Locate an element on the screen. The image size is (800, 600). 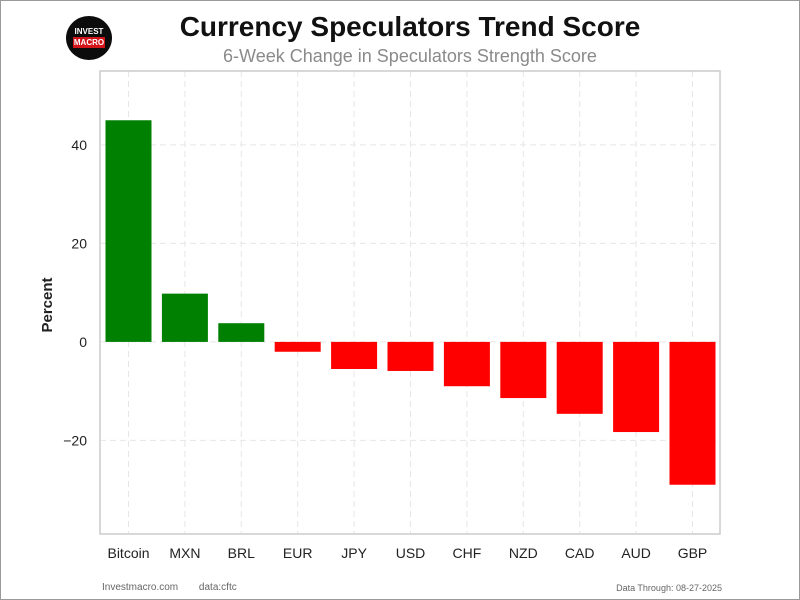
investmacro-logo: INVEST MACRO is located at coordinates (89, 38).